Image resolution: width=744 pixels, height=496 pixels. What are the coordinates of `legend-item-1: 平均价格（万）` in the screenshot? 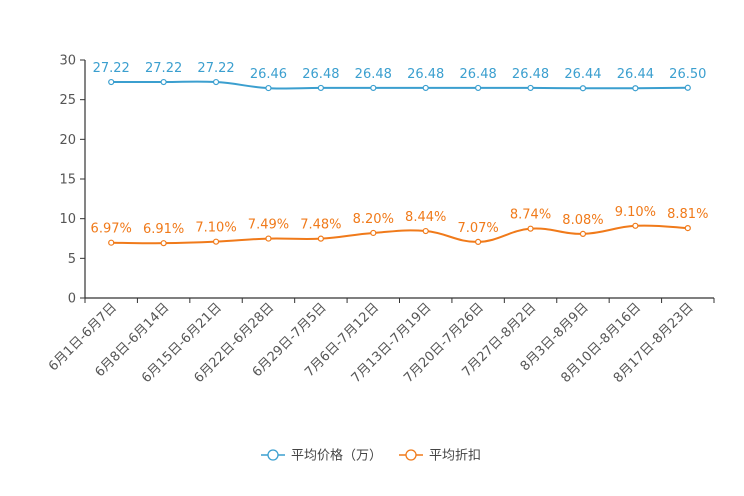 It's located at (321, 456).